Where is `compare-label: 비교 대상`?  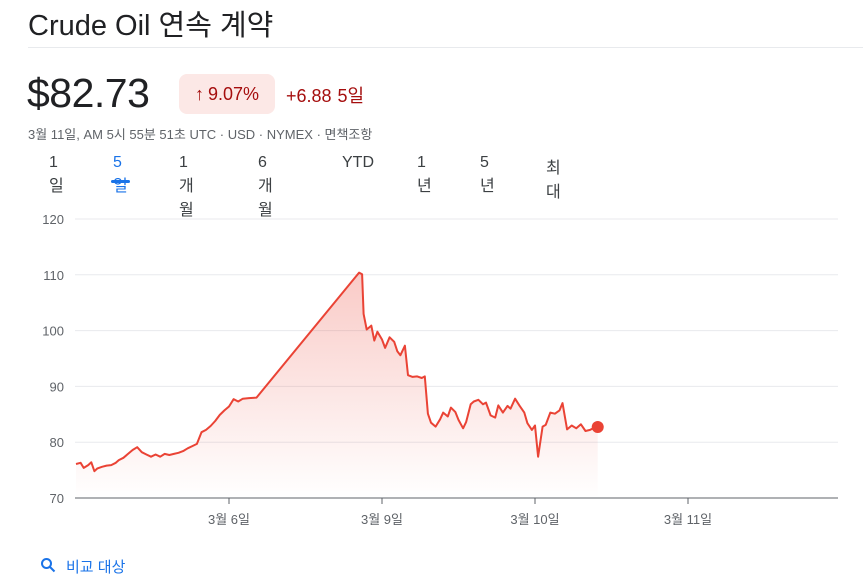 compare-label: 비교 대상 is located at coordinates (96, 567).